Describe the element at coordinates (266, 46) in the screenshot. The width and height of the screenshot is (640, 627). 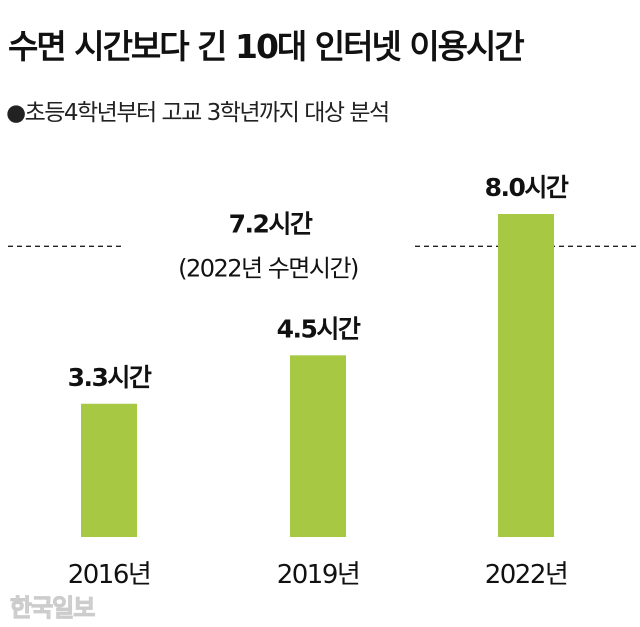
I see `chart-title: 수면 시간보다 긴 10대 인터넷 이용시간` at that location.